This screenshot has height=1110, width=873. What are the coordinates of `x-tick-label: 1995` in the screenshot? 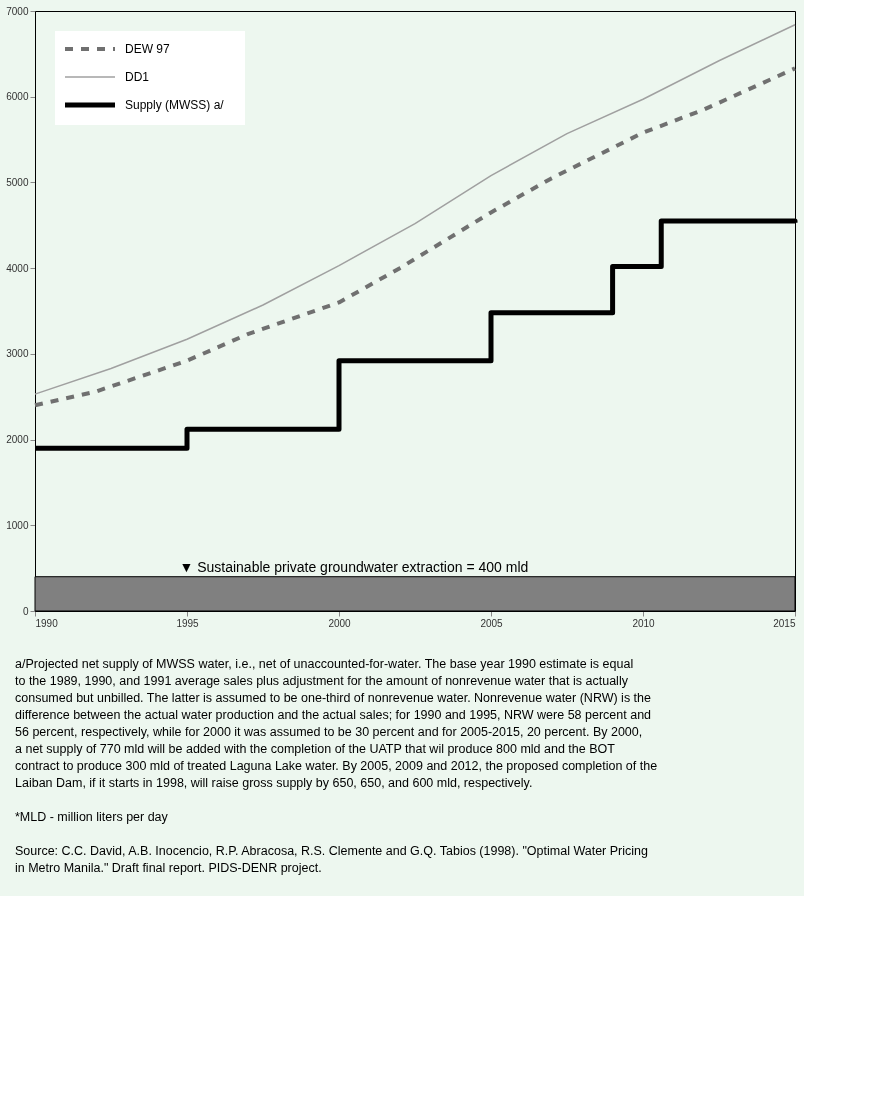 It's located at (188, 623).